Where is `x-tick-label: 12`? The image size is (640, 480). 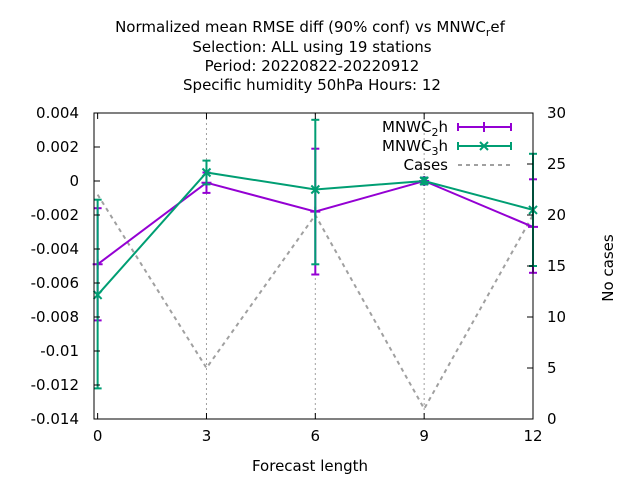 x-tick-label: 12 is located at coordinates (532, 436).